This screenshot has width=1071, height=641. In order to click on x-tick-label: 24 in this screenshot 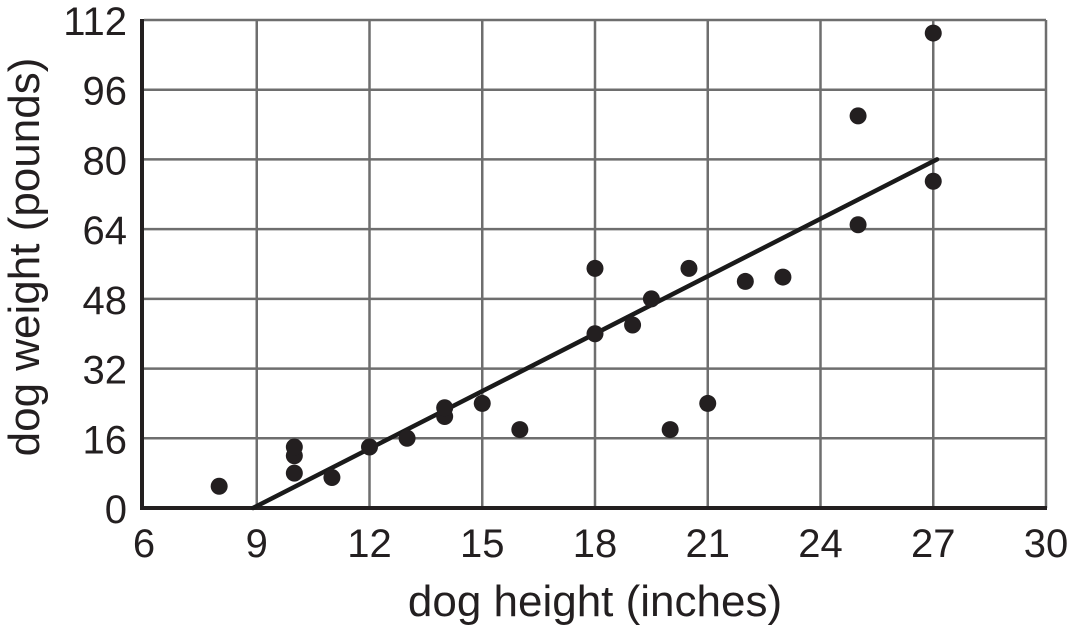, I will do `click(820, 544)`.